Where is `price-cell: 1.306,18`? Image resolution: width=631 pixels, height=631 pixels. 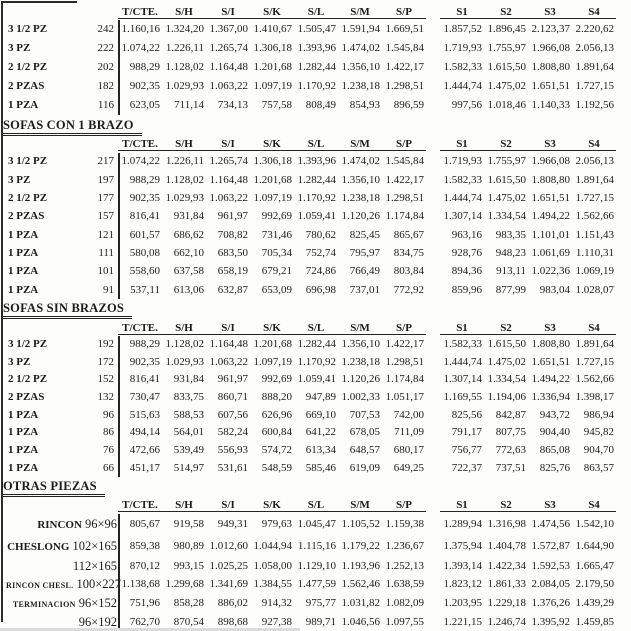
price-cell: 1.306,18 is located at coordinates (273, 161).